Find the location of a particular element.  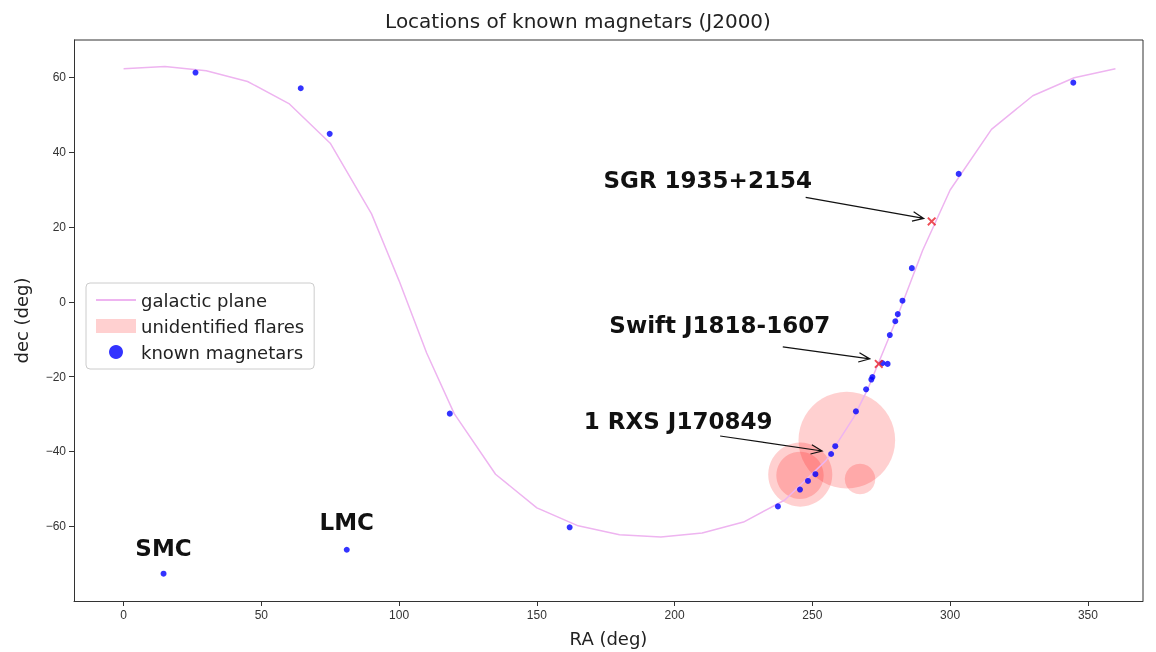

x-tick-label: 150 is located at coordinates (537, 615).